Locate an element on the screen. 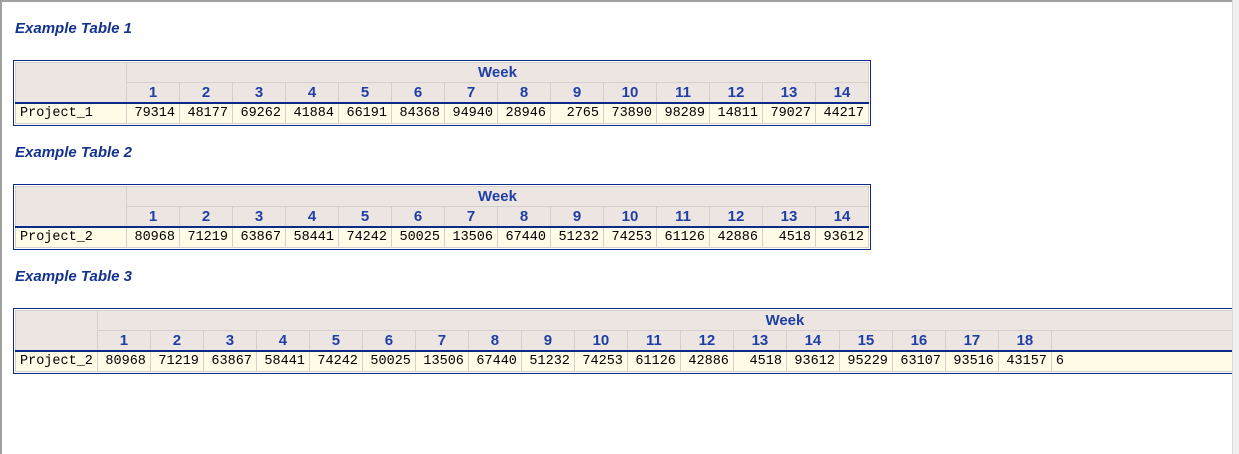  value-cell: 61126 is located at coordinates (683, 237).